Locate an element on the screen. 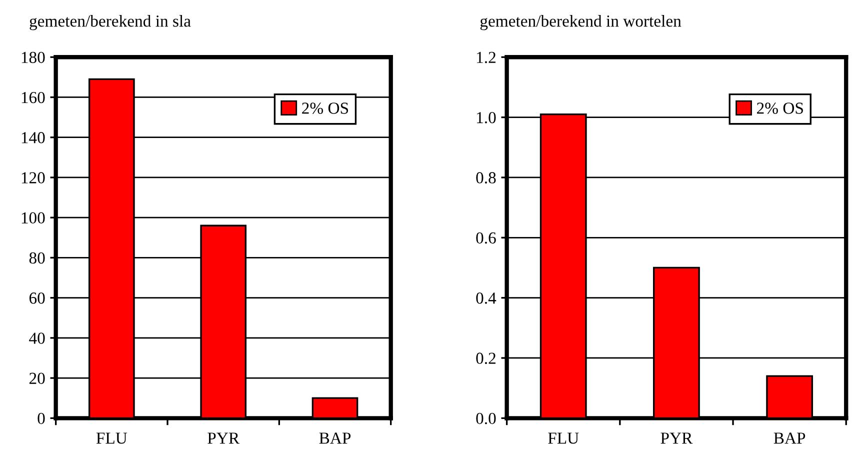 The image size is (859, 457). y-tick-label: 120 is located at coordinates (33, 178).